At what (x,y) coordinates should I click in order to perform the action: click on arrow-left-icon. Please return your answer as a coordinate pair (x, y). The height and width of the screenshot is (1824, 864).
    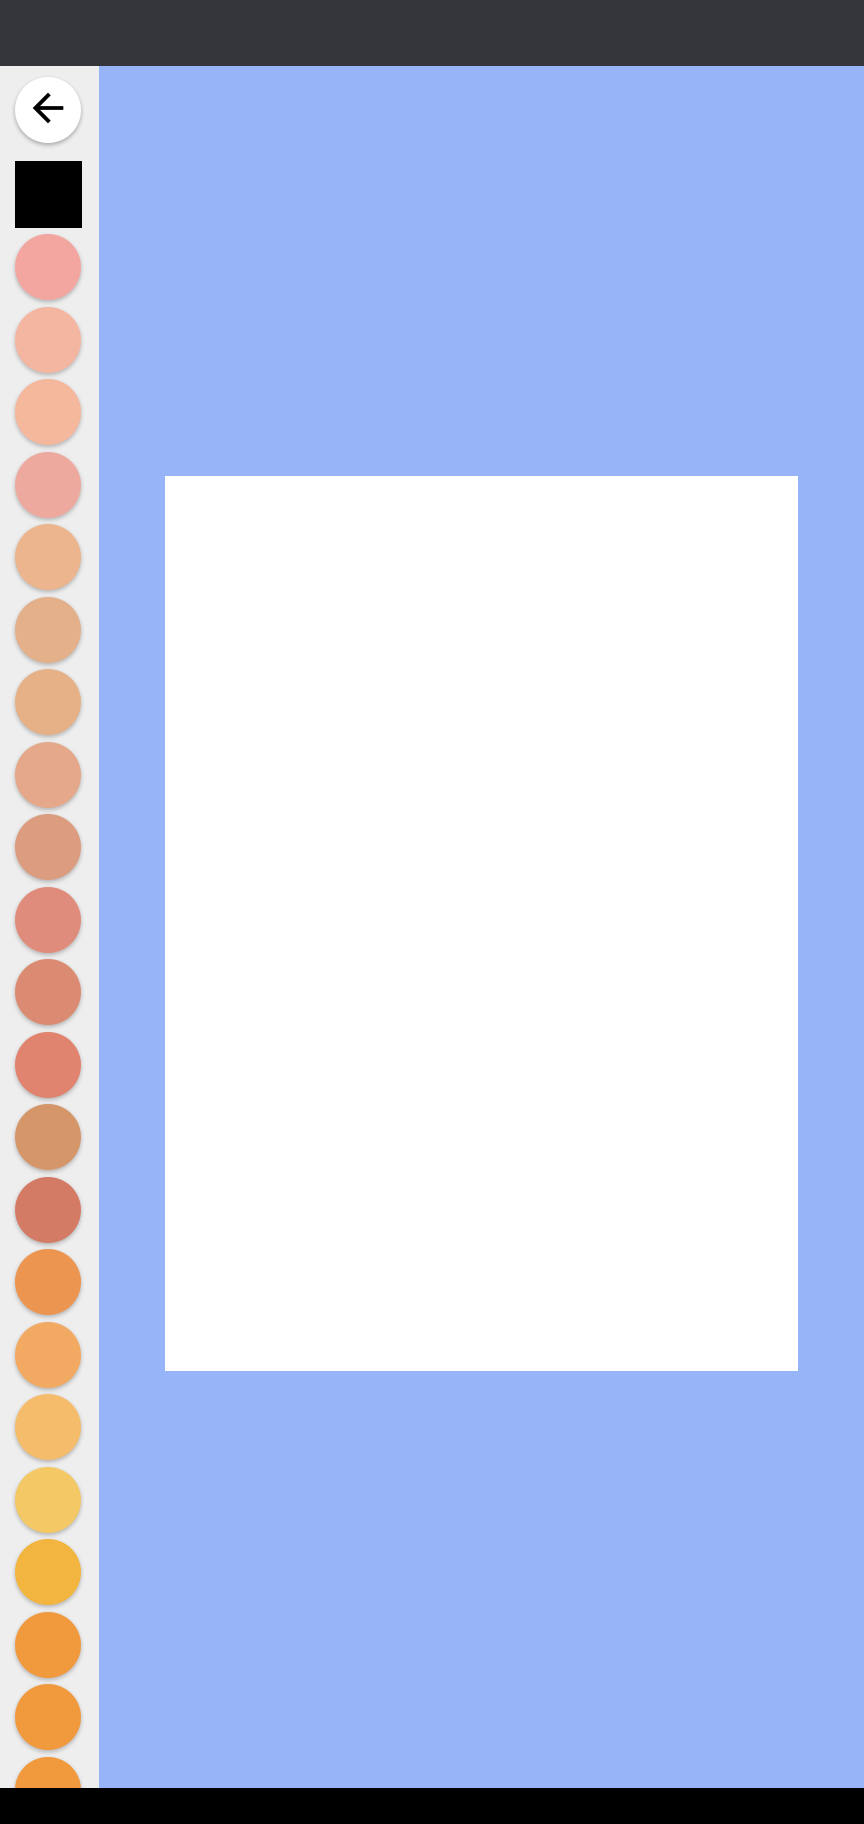
    Looking at the image, I should click on (48, 110).